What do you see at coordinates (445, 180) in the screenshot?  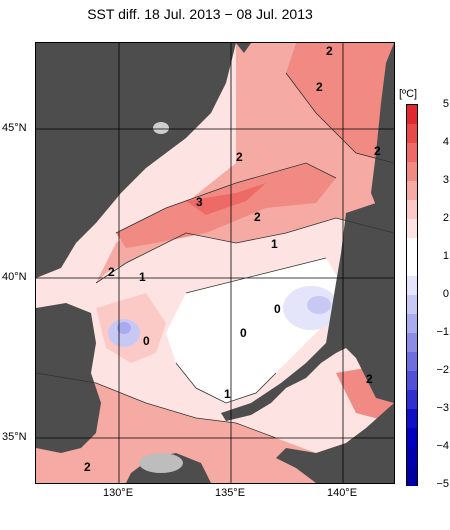 I see `colorbar-tick: 3` at bounding box center [445, 180].